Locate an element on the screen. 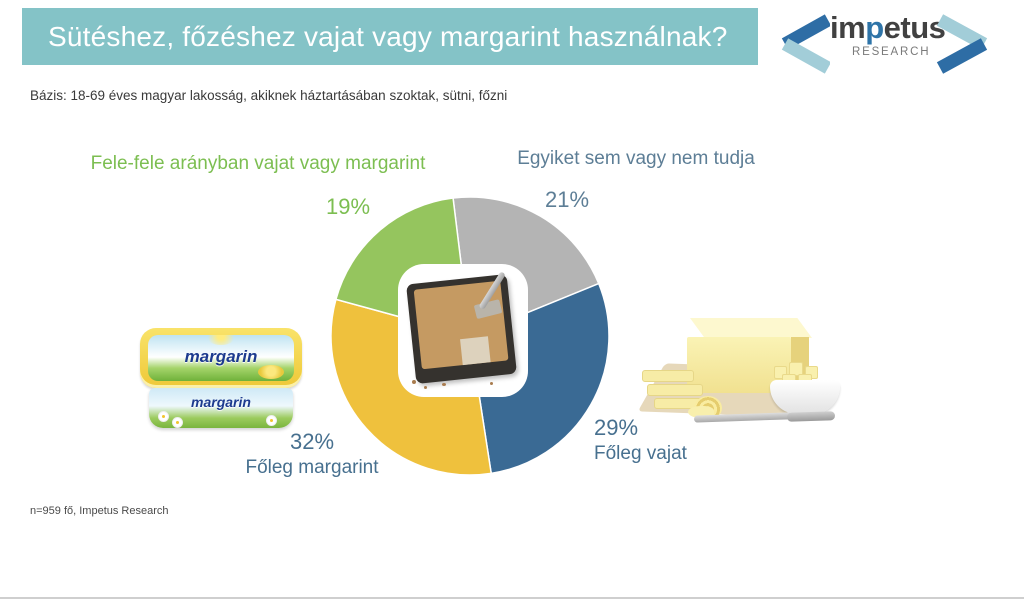 The width and height of the screenshot is (1024, 600). logo-left-chevron-icon is located at coordinates (805, 44).